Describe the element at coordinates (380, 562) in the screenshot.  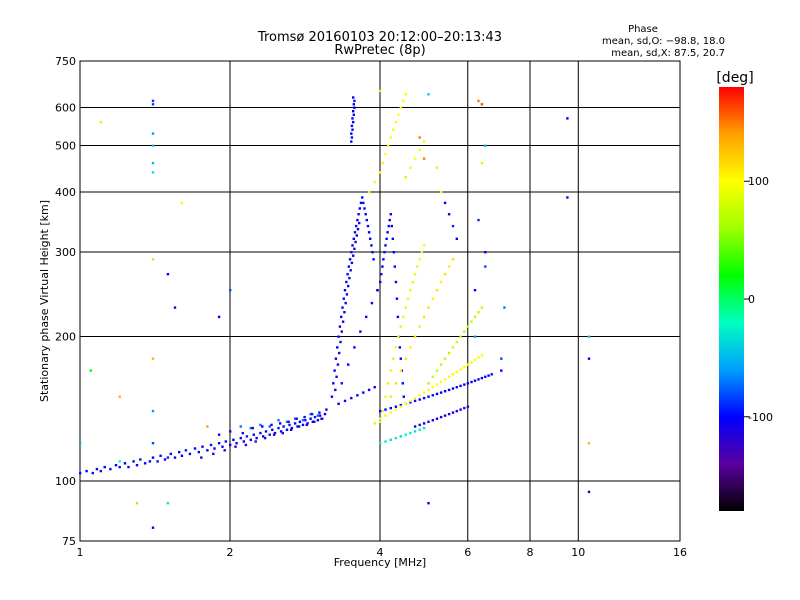
I see `x-axis-label: Frequency [MHz]` at that location.